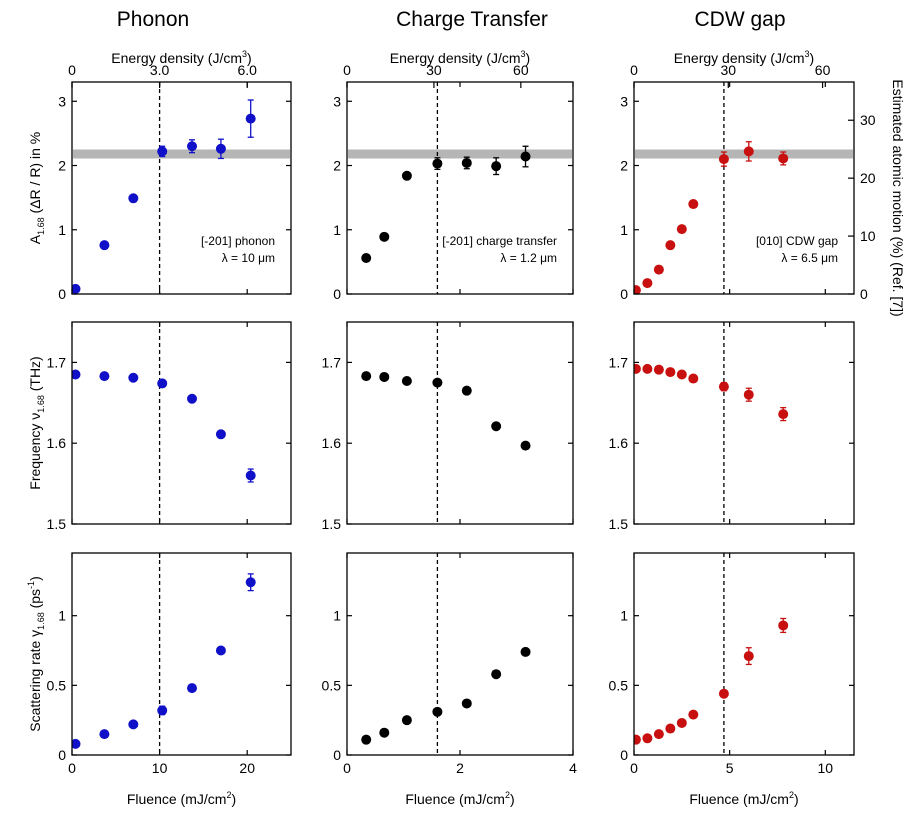 Image resolution: width=906 pixels, height=813 pixels. Describe the element at coordinates (868, 178) in the screenshot. I see `right-tick-label: 20` at that location.